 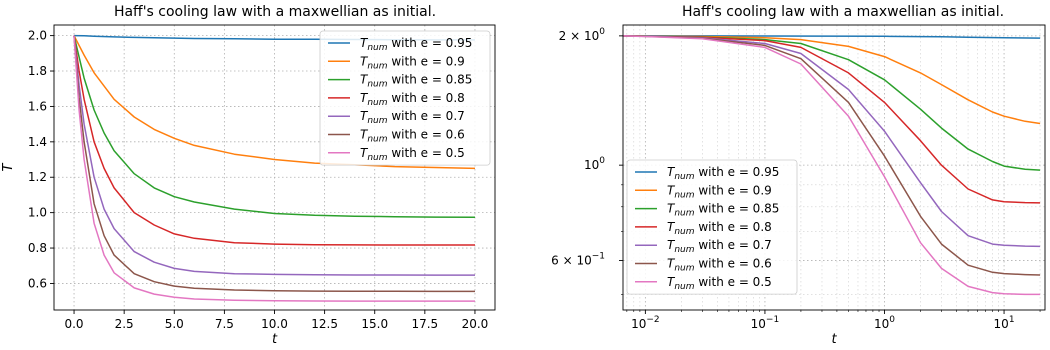 What do you see at coordinates (37, 142) in the screenshot?
I see `y-tick-label: 1.4` at bounding box center [37, 142].